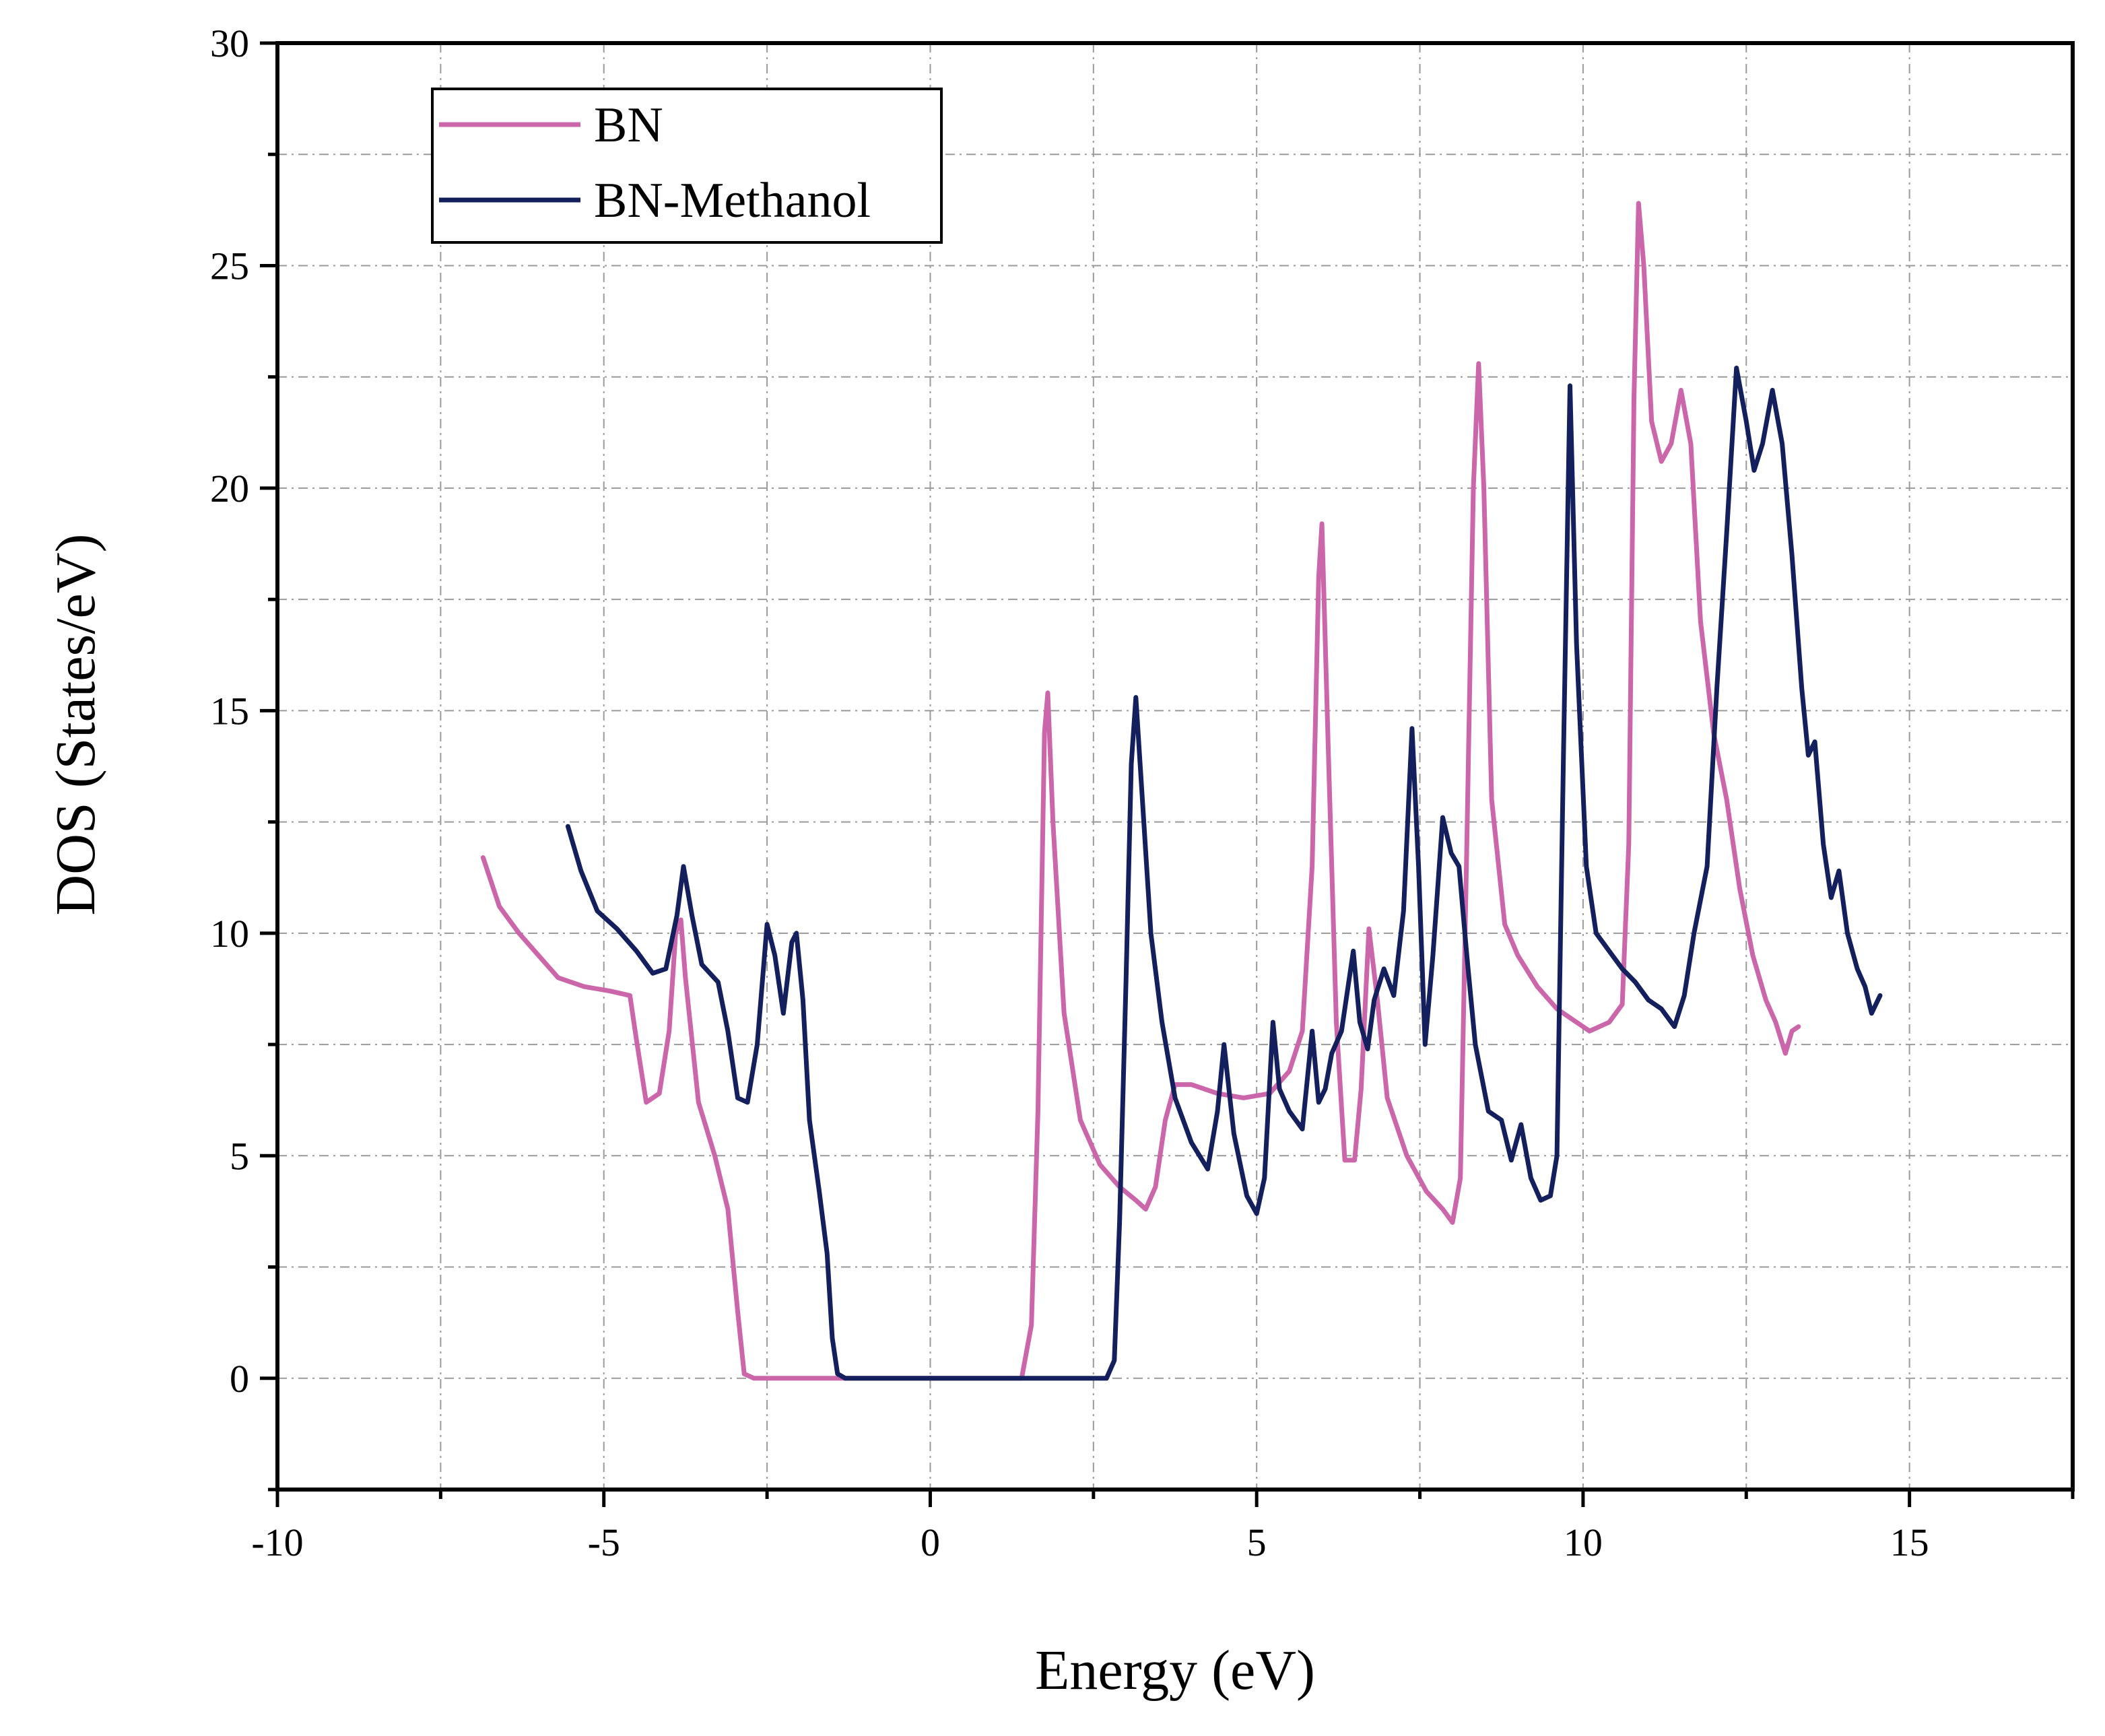 The height and width of the screenshot is (1736, 2105). What do you see at coordinates (1909, 1542) in the screenshot?
I see `x-tick-label: 15` at bounding box center [1909, 1542].